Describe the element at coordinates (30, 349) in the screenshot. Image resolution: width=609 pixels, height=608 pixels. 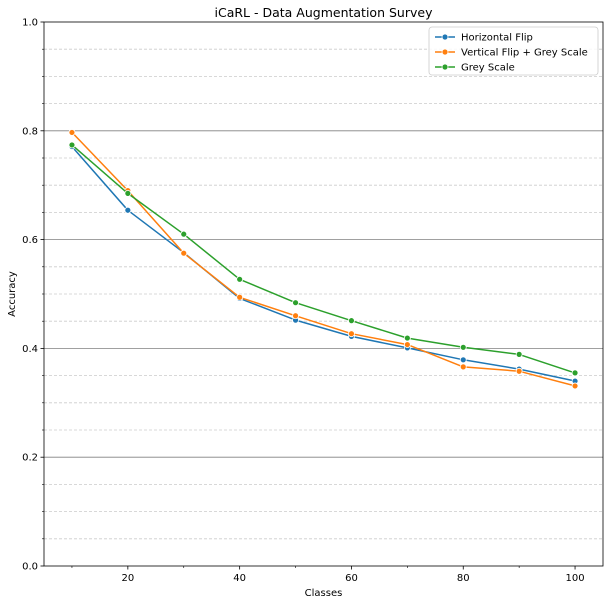
I see `y-tick-label: 0.4` at that location.